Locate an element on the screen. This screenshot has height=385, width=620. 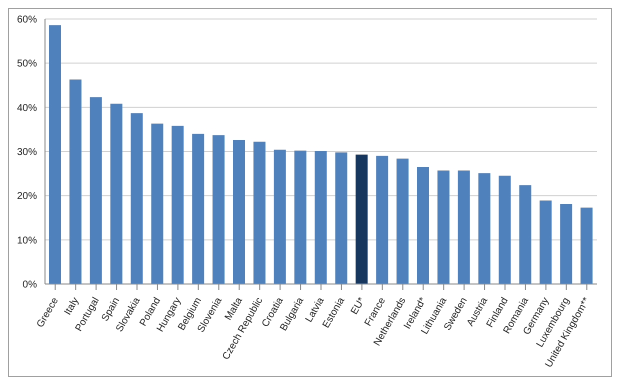
y-tick-label: 10% is located at coordinates (27, 240).